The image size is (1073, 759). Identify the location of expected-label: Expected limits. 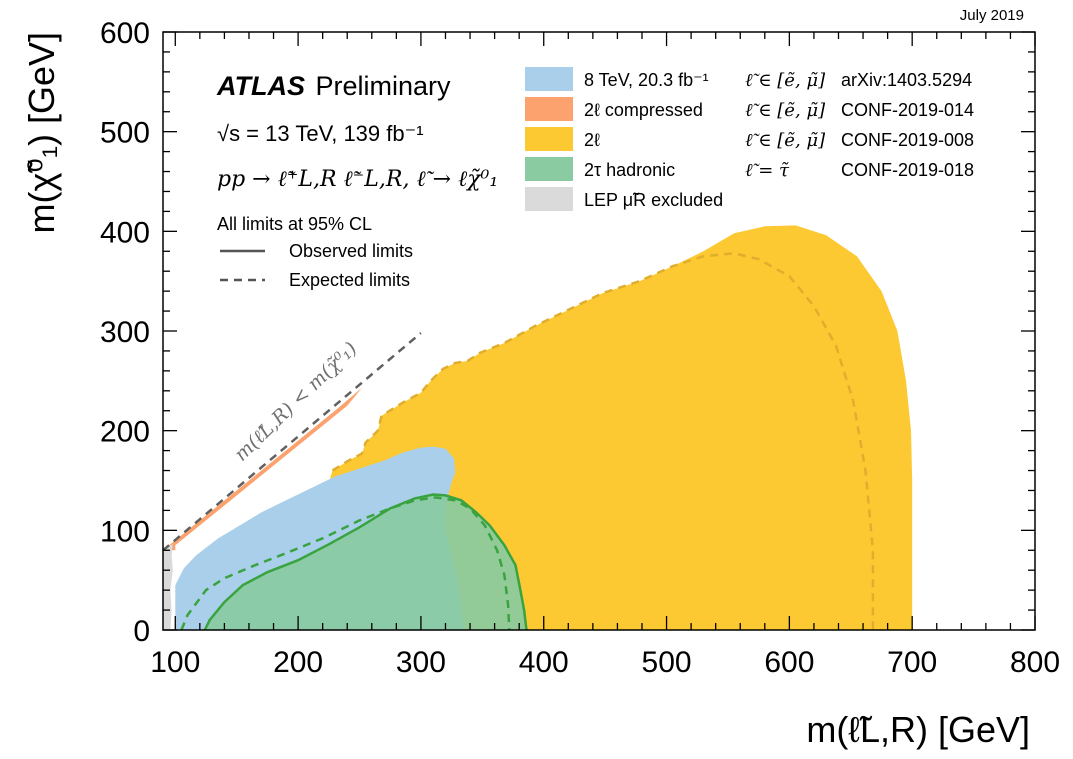
(349, 280).